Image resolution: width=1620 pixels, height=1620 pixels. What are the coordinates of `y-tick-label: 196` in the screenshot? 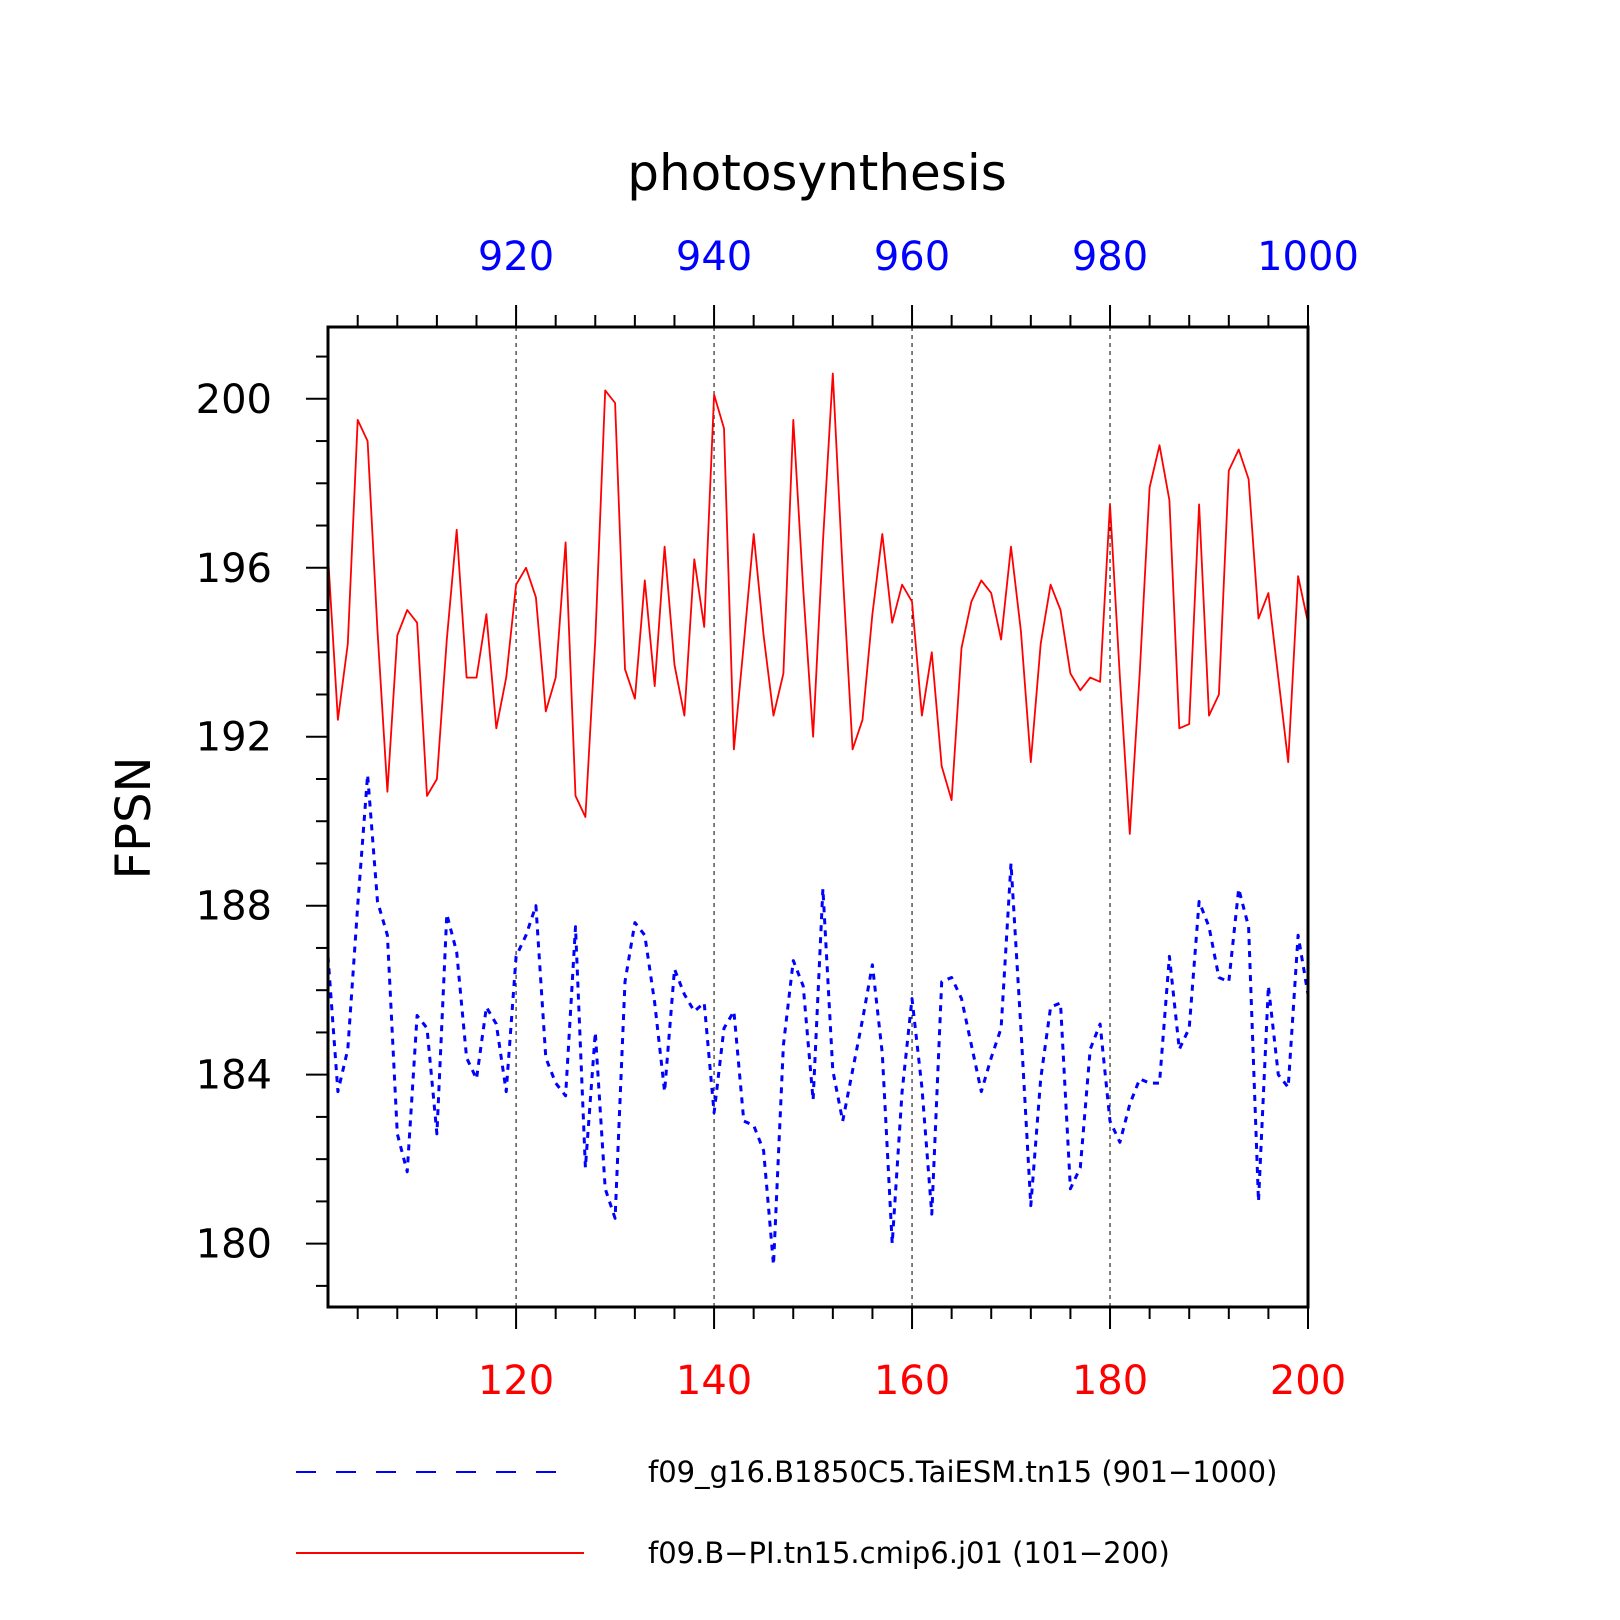 It's located at (234, 569).